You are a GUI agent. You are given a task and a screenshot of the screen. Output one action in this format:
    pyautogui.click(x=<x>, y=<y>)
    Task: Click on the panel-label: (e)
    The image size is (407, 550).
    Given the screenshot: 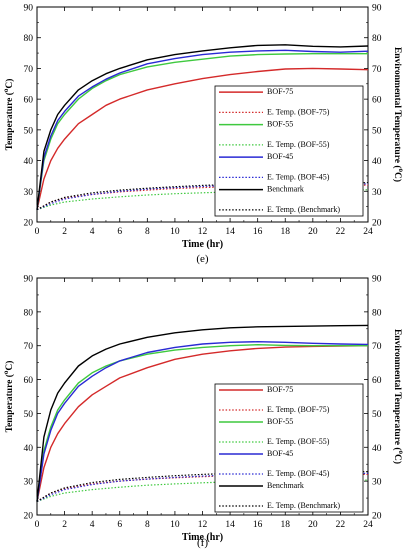 What is the action you would take?
    pyautogui.click(x=202, y=259)
    